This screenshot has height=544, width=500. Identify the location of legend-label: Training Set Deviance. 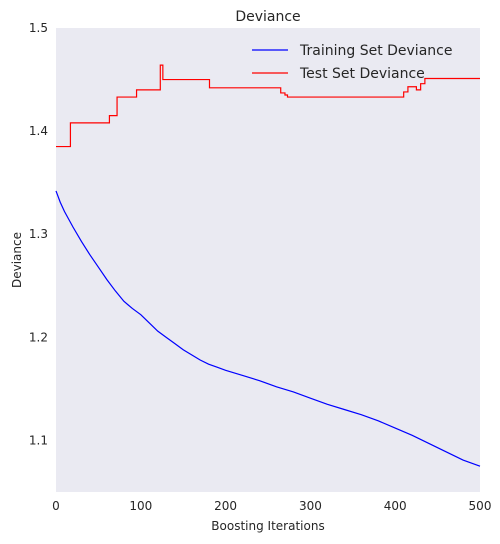
(375, 51).